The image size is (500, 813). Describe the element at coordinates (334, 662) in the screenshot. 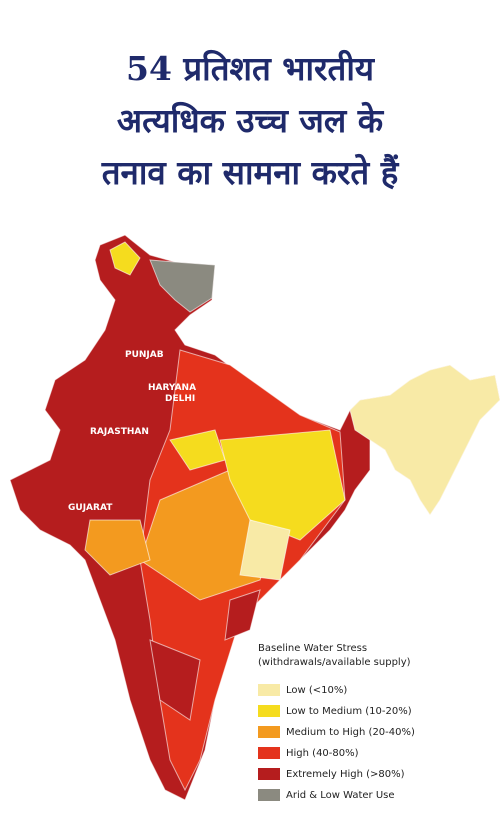

I see `legend-subtitle: (withdrawals/available supply)` at that location.